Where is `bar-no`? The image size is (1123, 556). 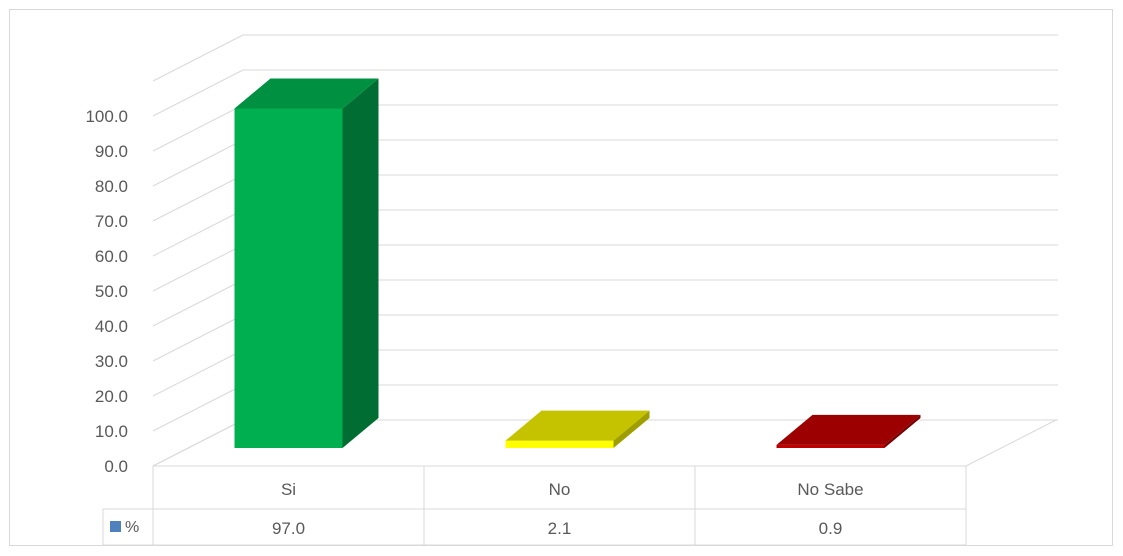
bar-no is located at coordinates (577, 429).